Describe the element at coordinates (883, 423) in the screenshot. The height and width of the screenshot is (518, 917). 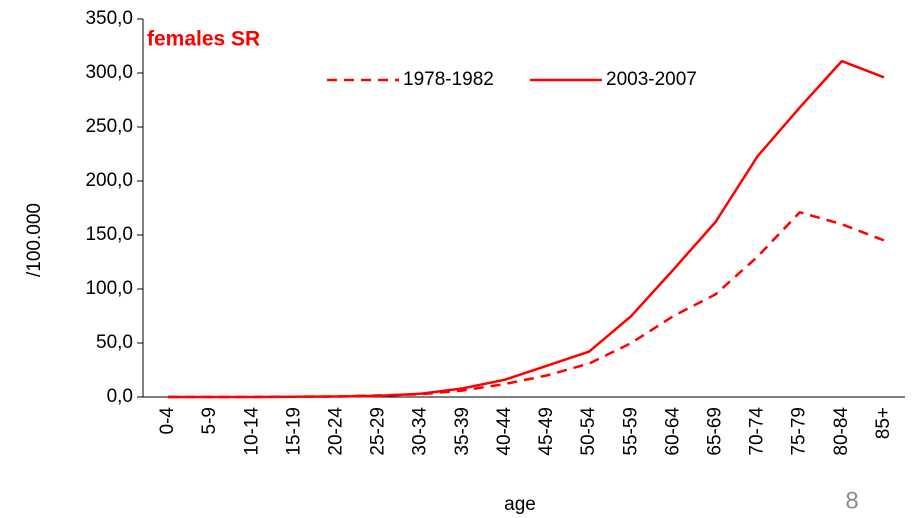
I see `x-tick-label: 85+` at that location.